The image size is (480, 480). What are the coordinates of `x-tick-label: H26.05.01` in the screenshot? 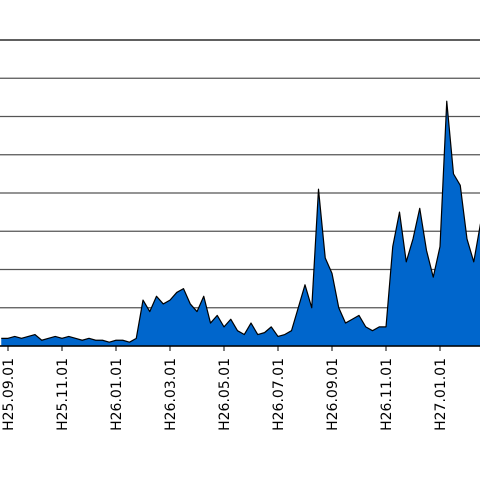 It's located at (225, 394).